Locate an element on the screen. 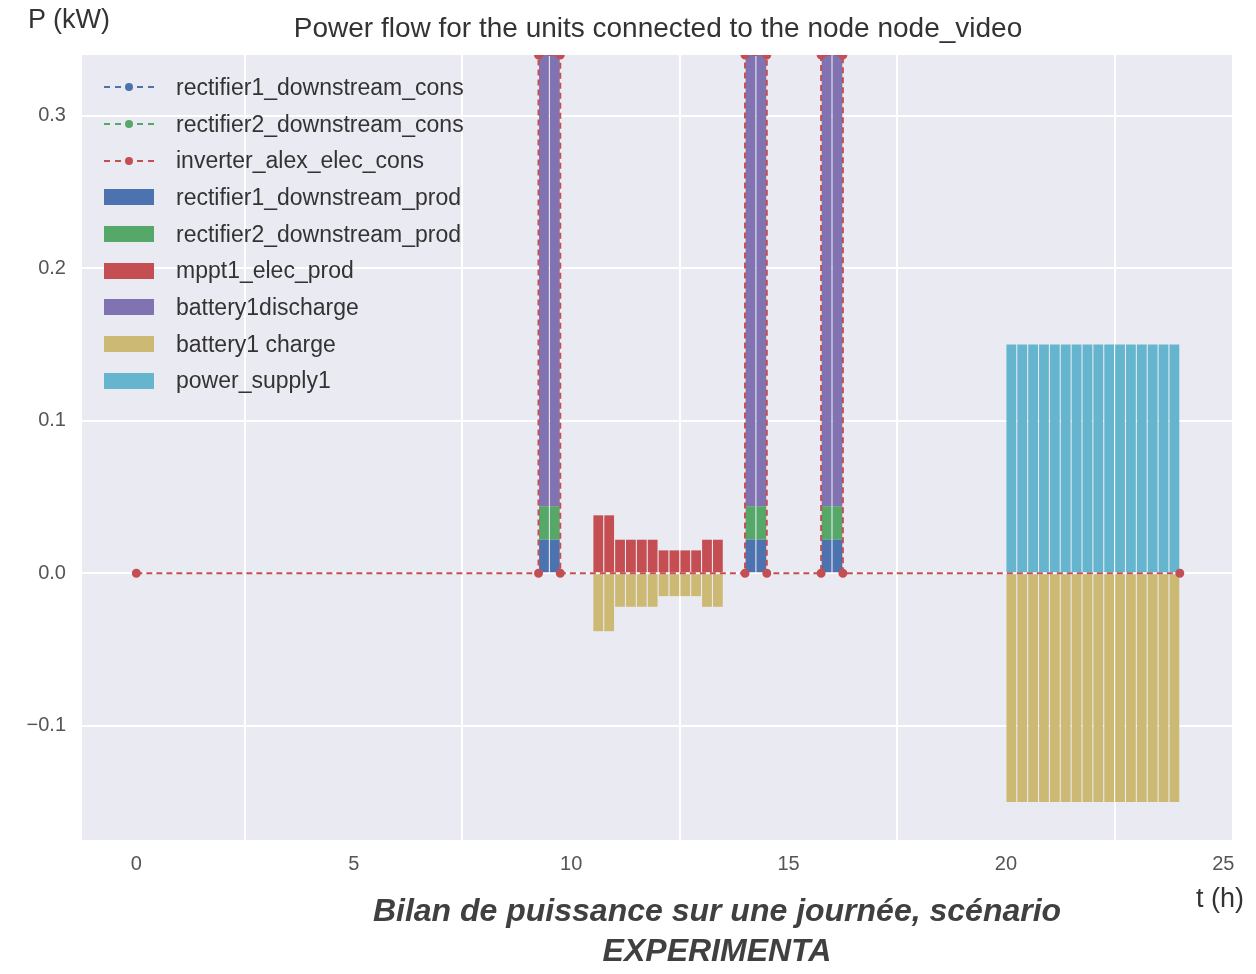 The image size is (1256, 974). y-tick-label: 0.1 is located at coordinates (52, 419).